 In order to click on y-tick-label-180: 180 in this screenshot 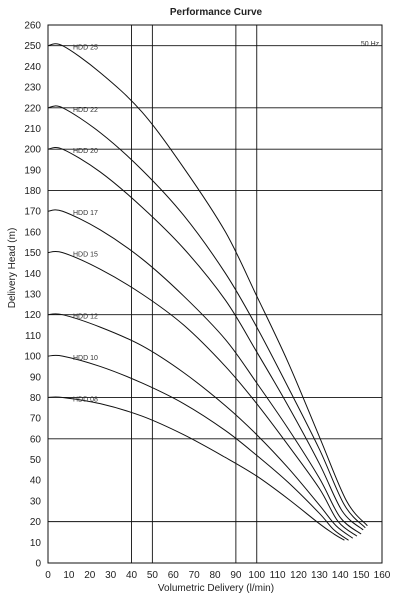, I will do `click(32, 191)`.